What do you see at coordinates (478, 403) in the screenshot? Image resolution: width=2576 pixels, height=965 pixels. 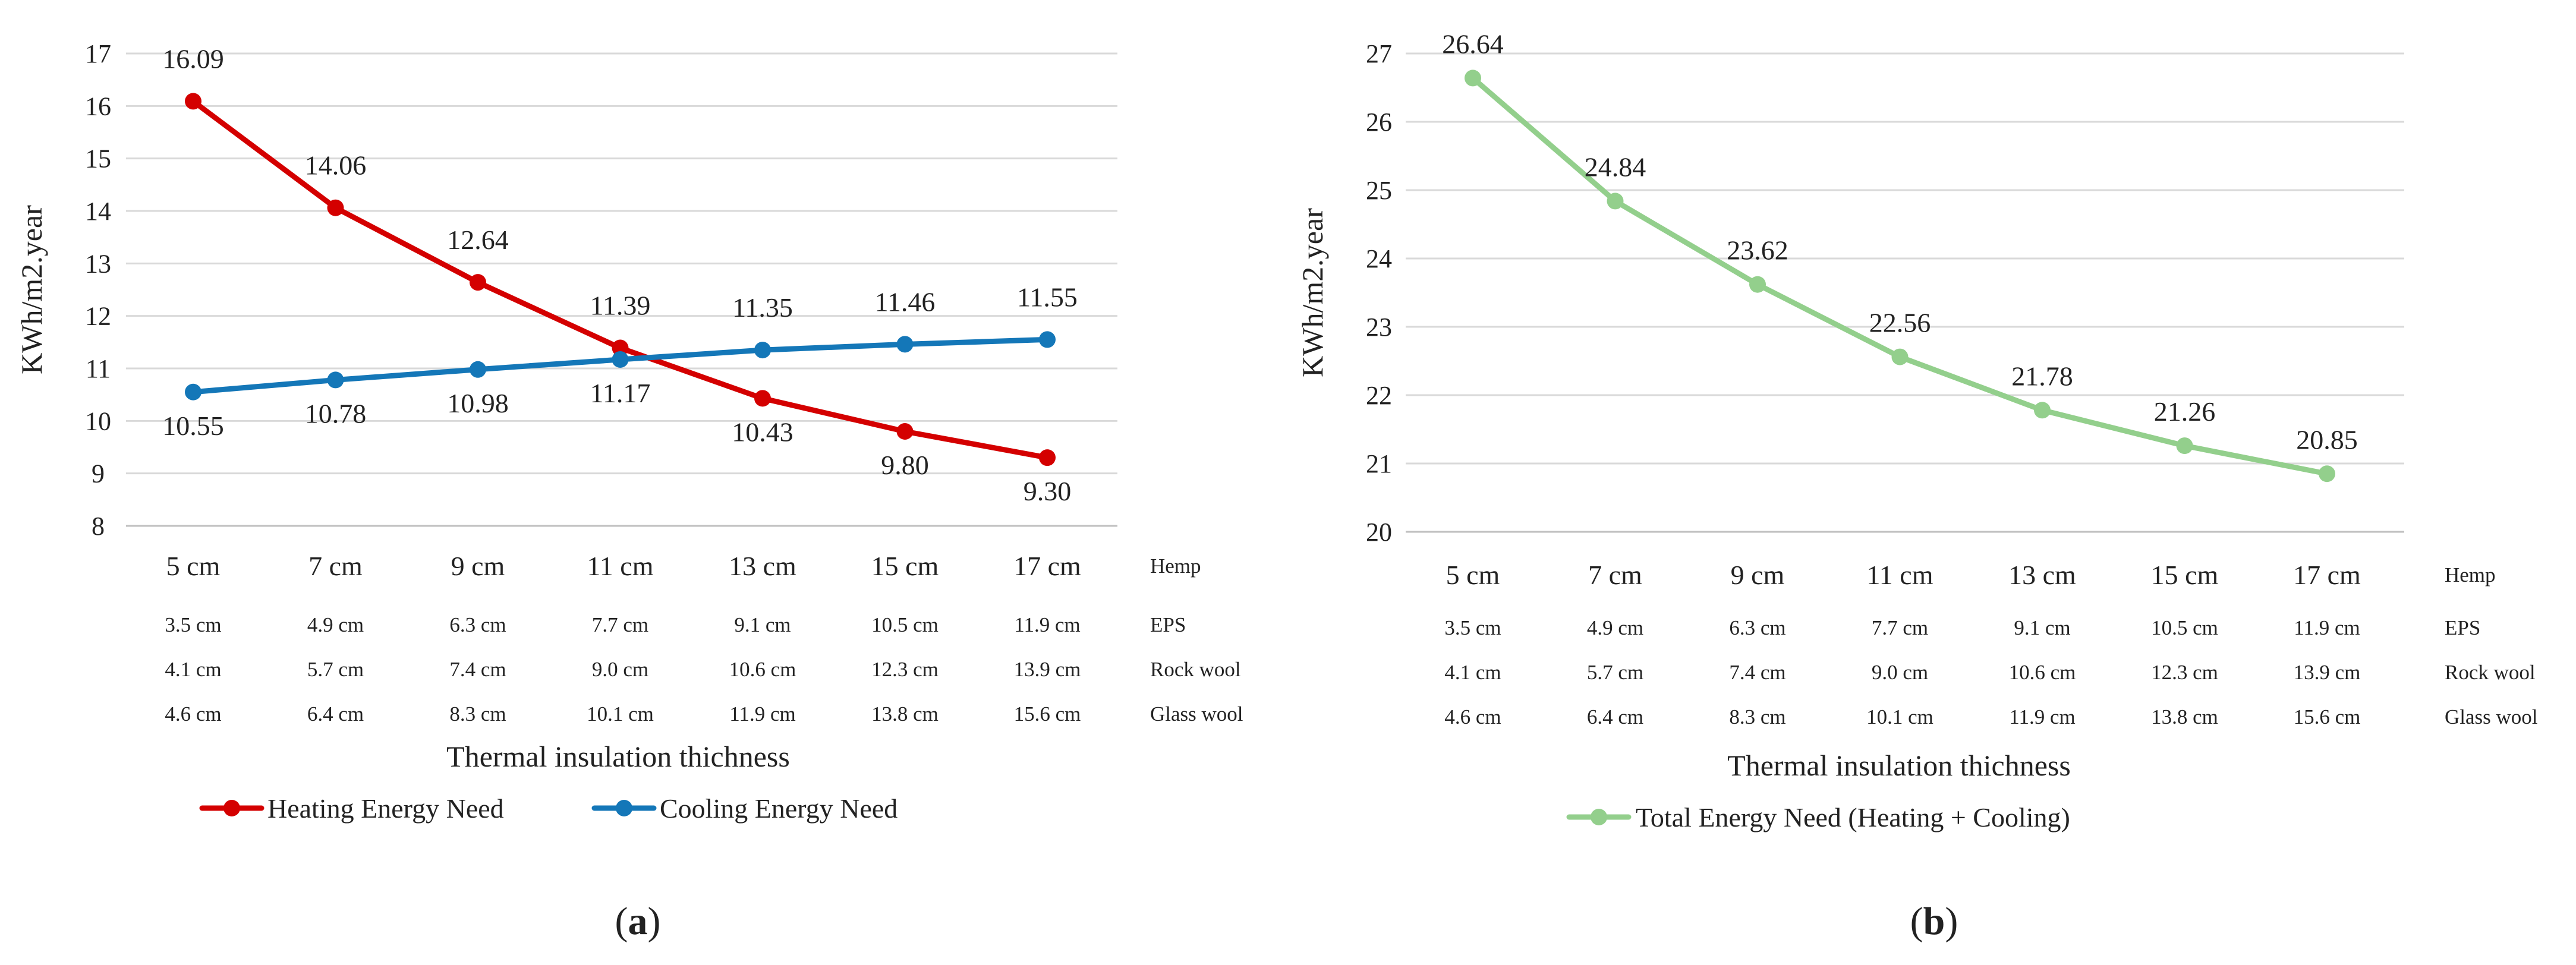 I see `data-label: 10.98` at bounding box center [478, 403].